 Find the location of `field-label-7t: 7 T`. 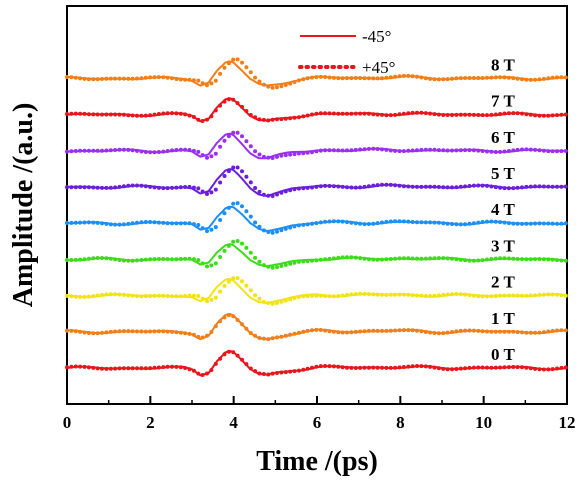

field-label-7t: 7 T is located at coordinates (503, 101).